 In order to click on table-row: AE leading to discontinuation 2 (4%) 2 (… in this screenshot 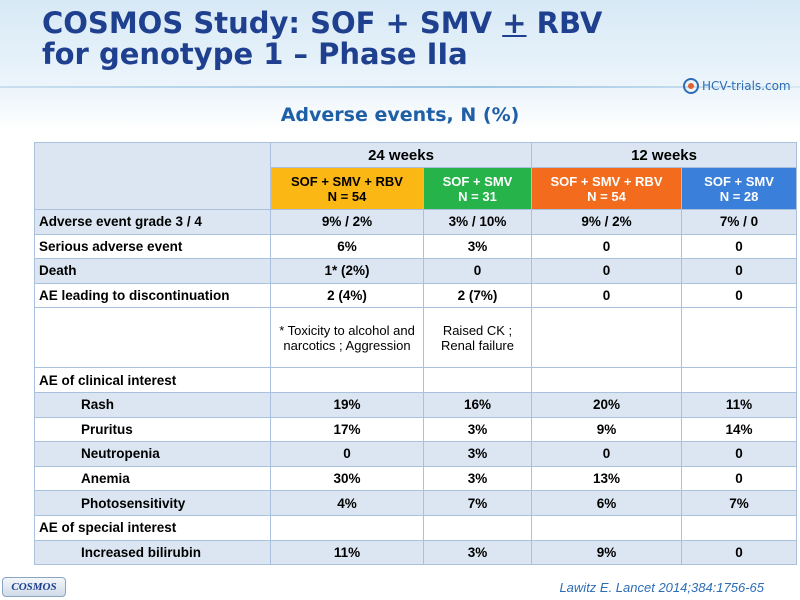, I will do `click(416, 295)`.